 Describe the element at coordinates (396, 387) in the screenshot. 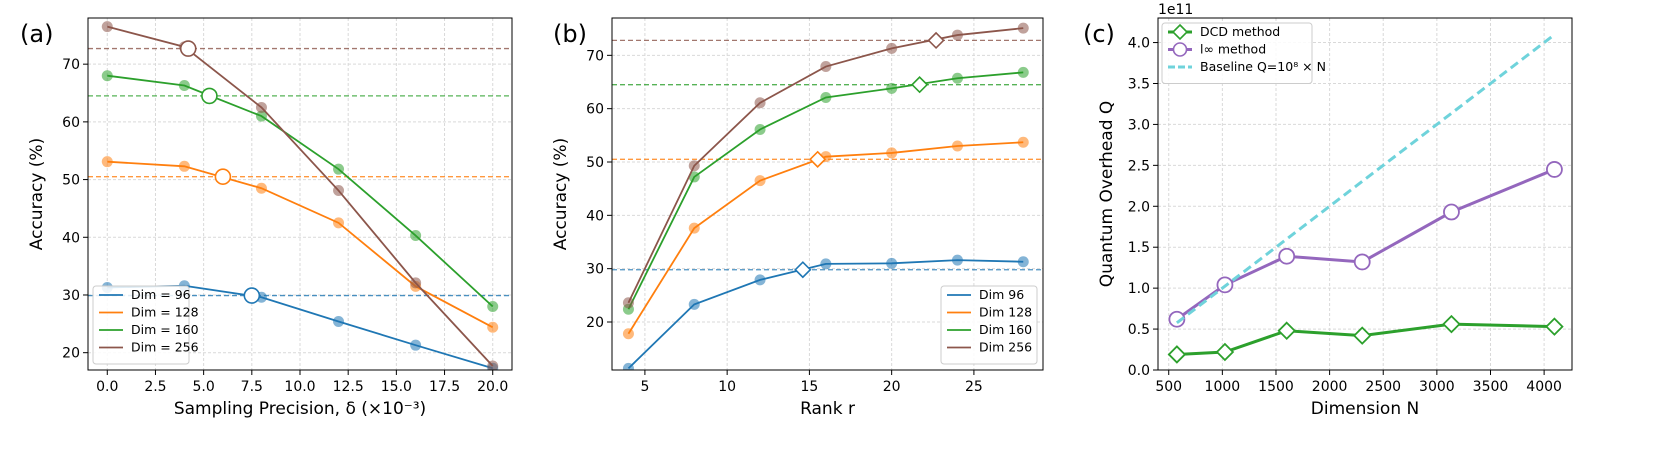

I see `x-tick-label: 15.0` at that location.